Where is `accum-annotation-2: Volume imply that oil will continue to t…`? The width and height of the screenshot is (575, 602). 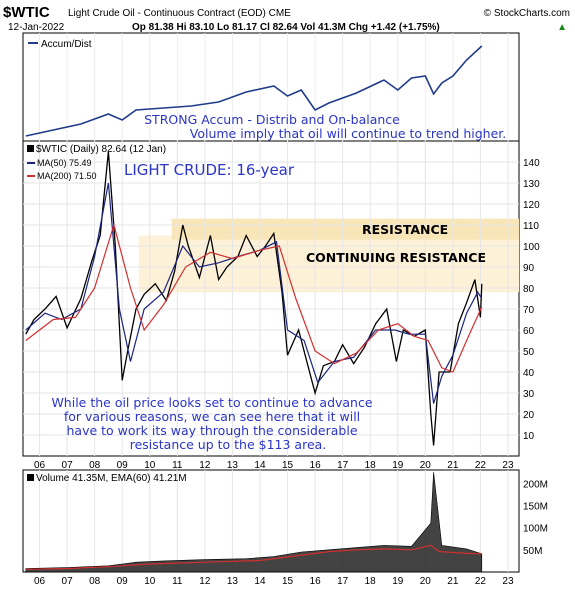
accum-annotation-2: Volume imply that oil will continue to t… is located at coordinates (348, 133).